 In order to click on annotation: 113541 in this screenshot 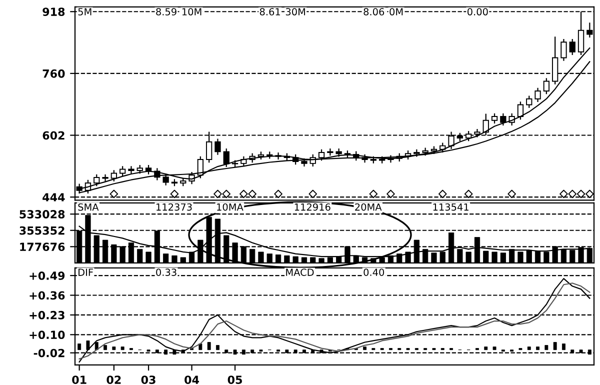, I will do `click(450, 207)`.